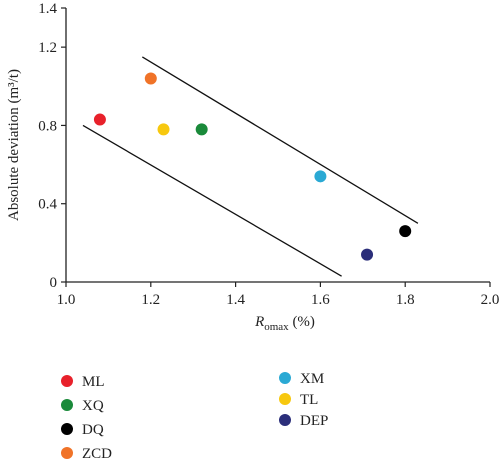 Image resolution: width=500 pixels, height=463 pixels. What do you see at coordinates (67, 381) in the screenshot?
I see `legend-marker-ml` at bounding box center [67, 381].